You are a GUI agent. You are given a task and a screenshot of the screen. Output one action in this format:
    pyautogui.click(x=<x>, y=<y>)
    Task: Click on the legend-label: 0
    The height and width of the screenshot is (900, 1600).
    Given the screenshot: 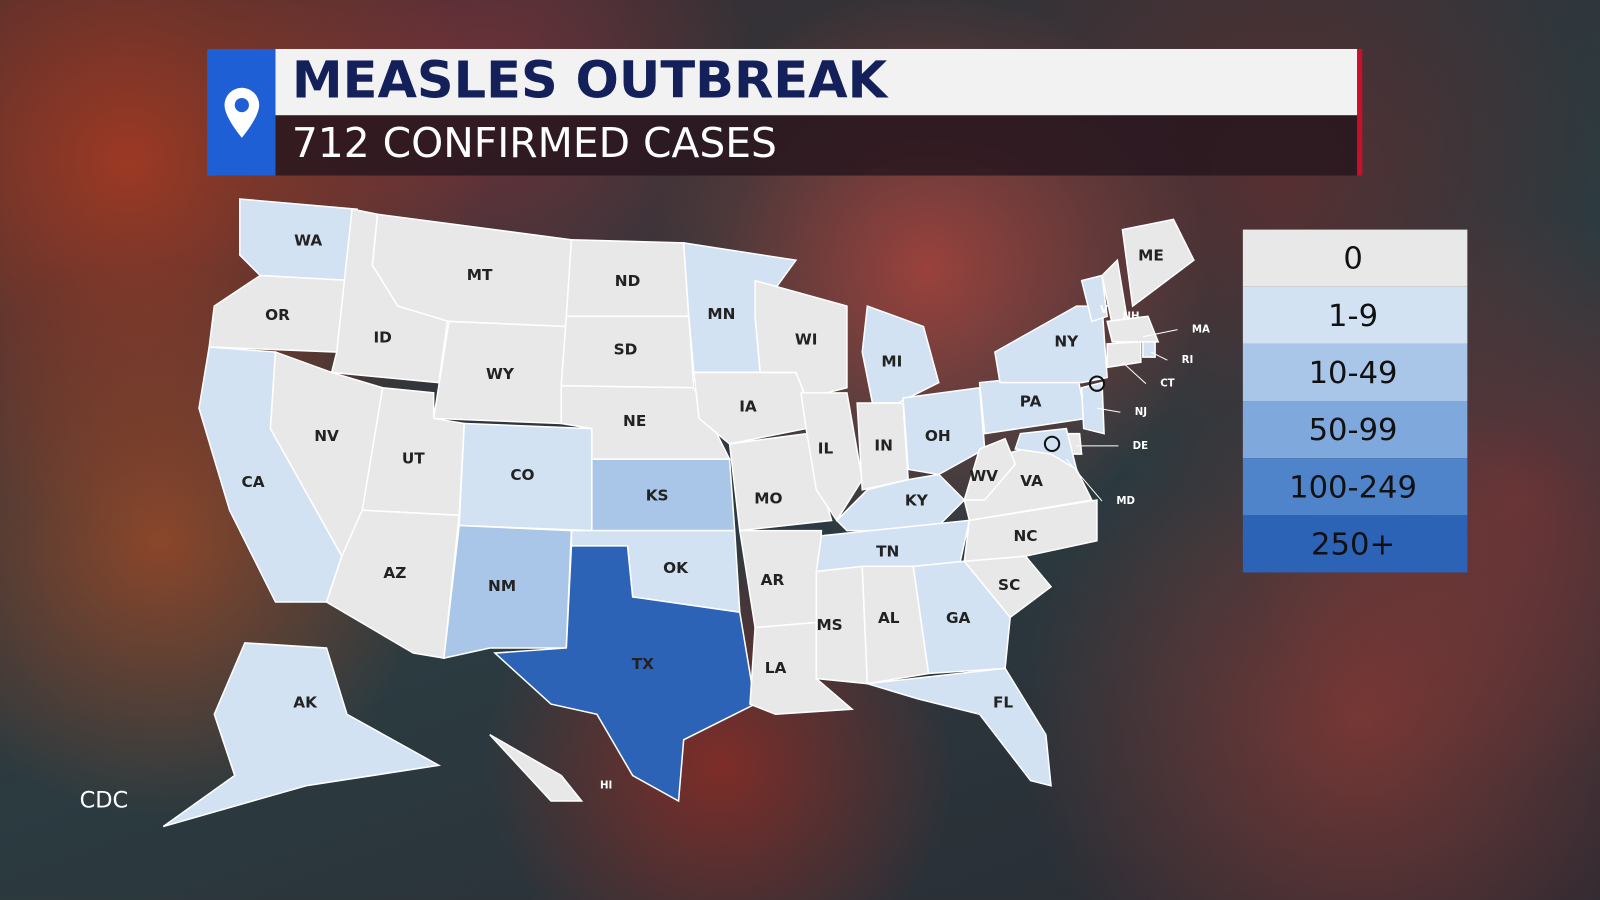 What is the action you would take?
    pyautogui.click(x=1352, y=259)
    